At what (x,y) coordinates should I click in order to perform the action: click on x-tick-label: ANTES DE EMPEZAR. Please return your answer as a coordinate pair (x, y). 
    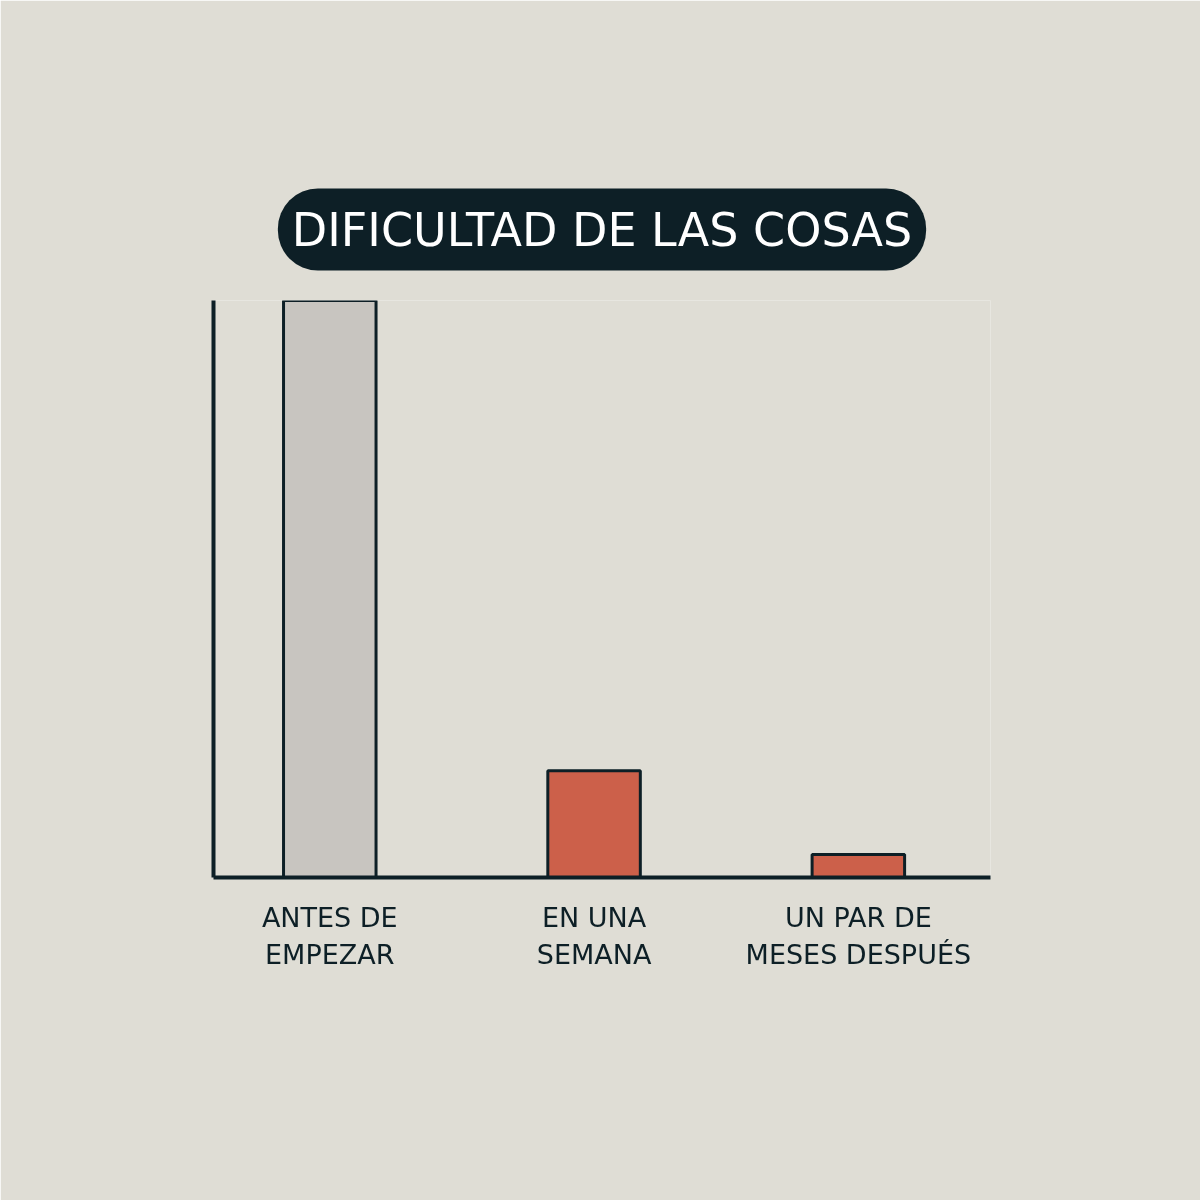
    Looking at the image, I should click on (329, 935).